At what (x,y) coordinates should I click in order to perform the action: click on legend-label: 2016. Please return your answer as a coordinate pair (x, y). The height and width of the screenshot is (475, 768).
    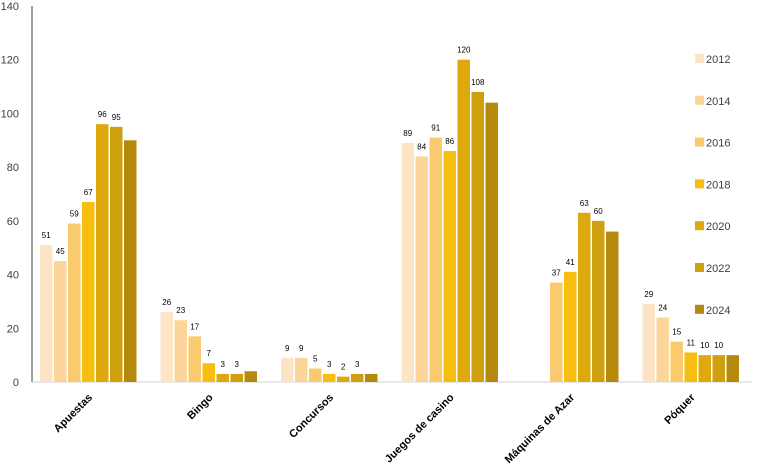
    Looking at the image, I should click on (718, 144).